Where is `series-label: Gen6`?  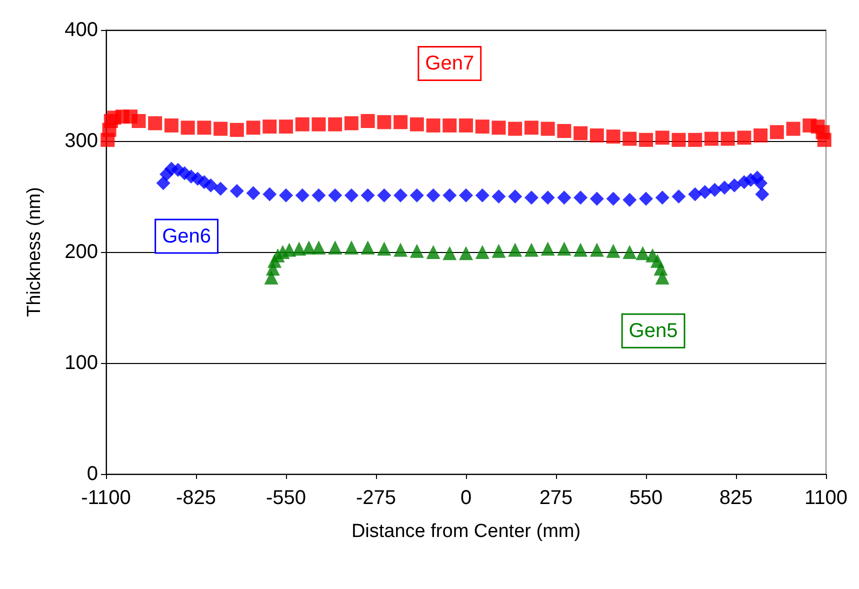
series-label: Gen6 is located at coordinates (187, 236).